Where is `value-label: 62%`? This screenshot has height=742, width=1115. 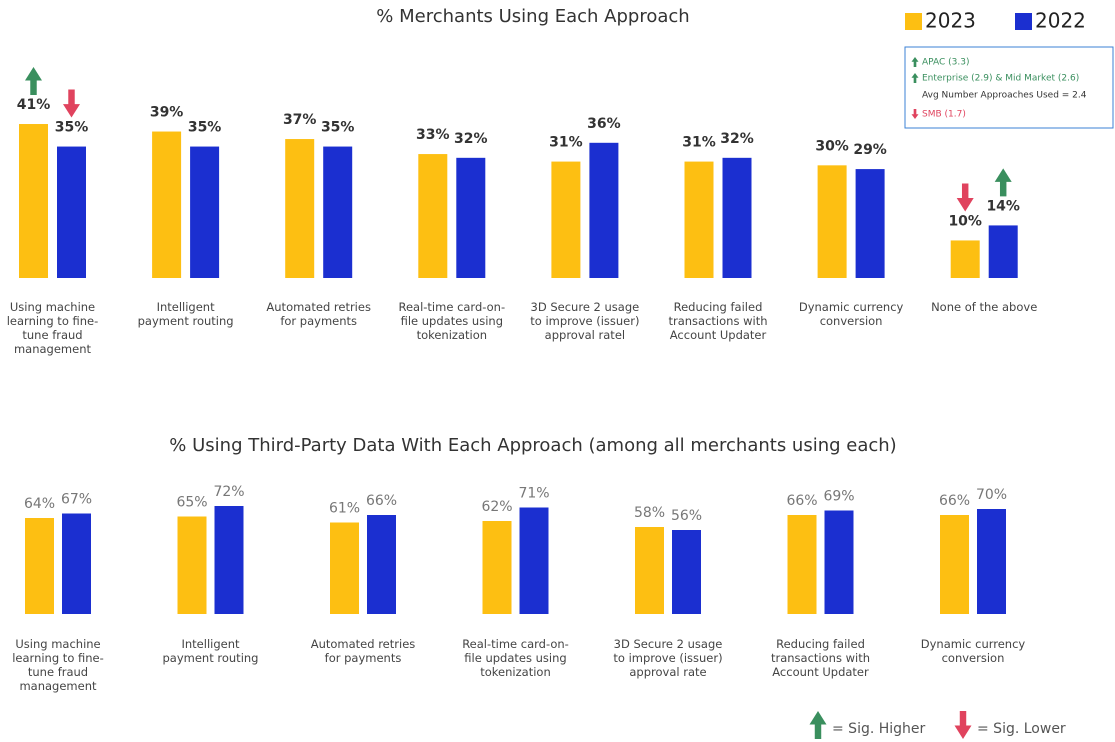 value-label: 62% is located at coordinates (496, 507).